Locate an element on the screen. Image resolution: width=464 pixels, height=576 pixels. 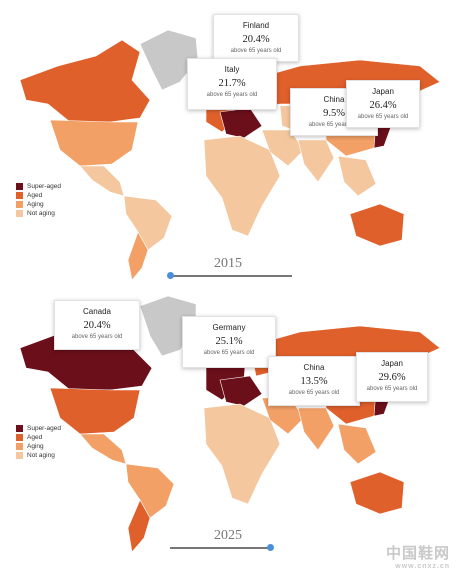
callout-germany: Germany 25.1% above 65 years old is located at coordinates (229, 342).